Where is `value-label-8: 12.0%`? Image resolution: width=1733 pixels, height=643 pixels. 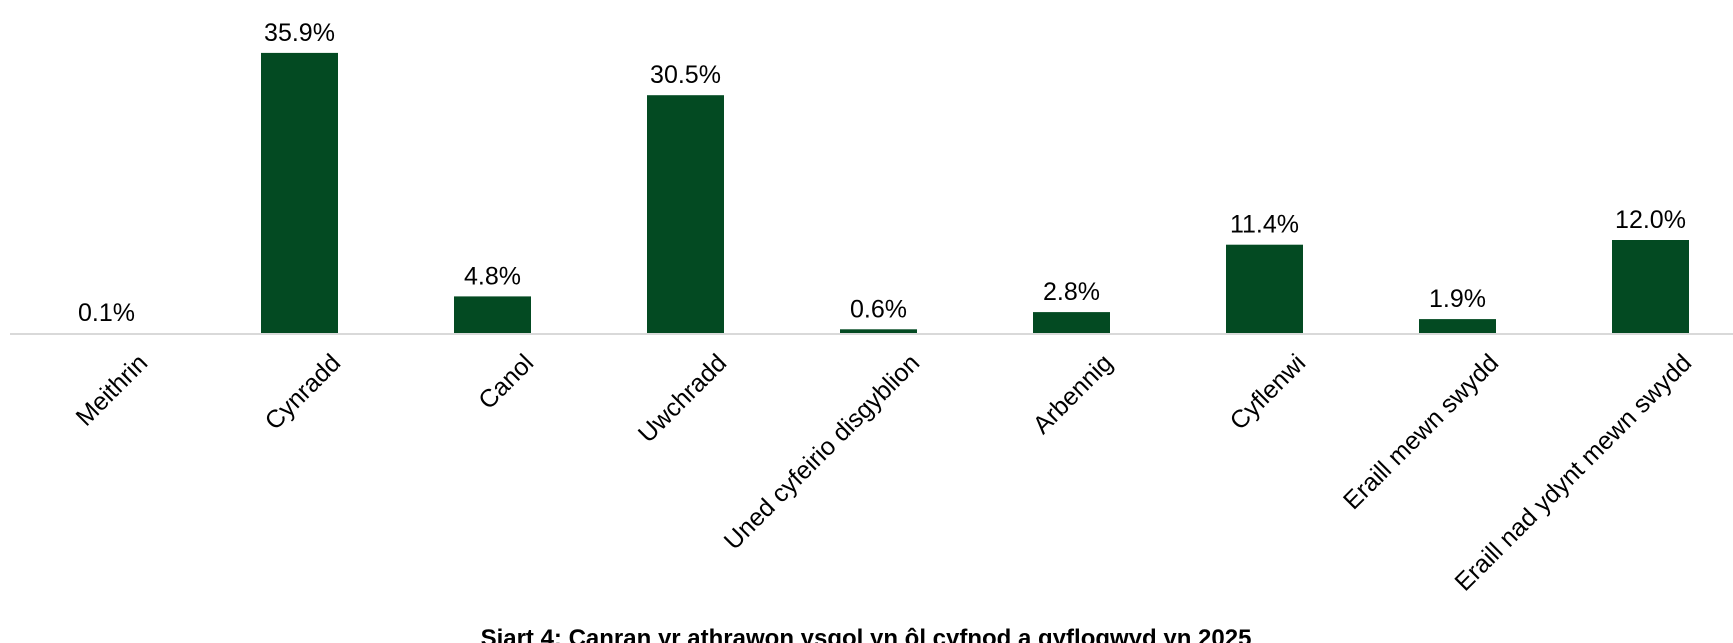
value-label-8: 12.0% is located at coordinates (1650, 220).